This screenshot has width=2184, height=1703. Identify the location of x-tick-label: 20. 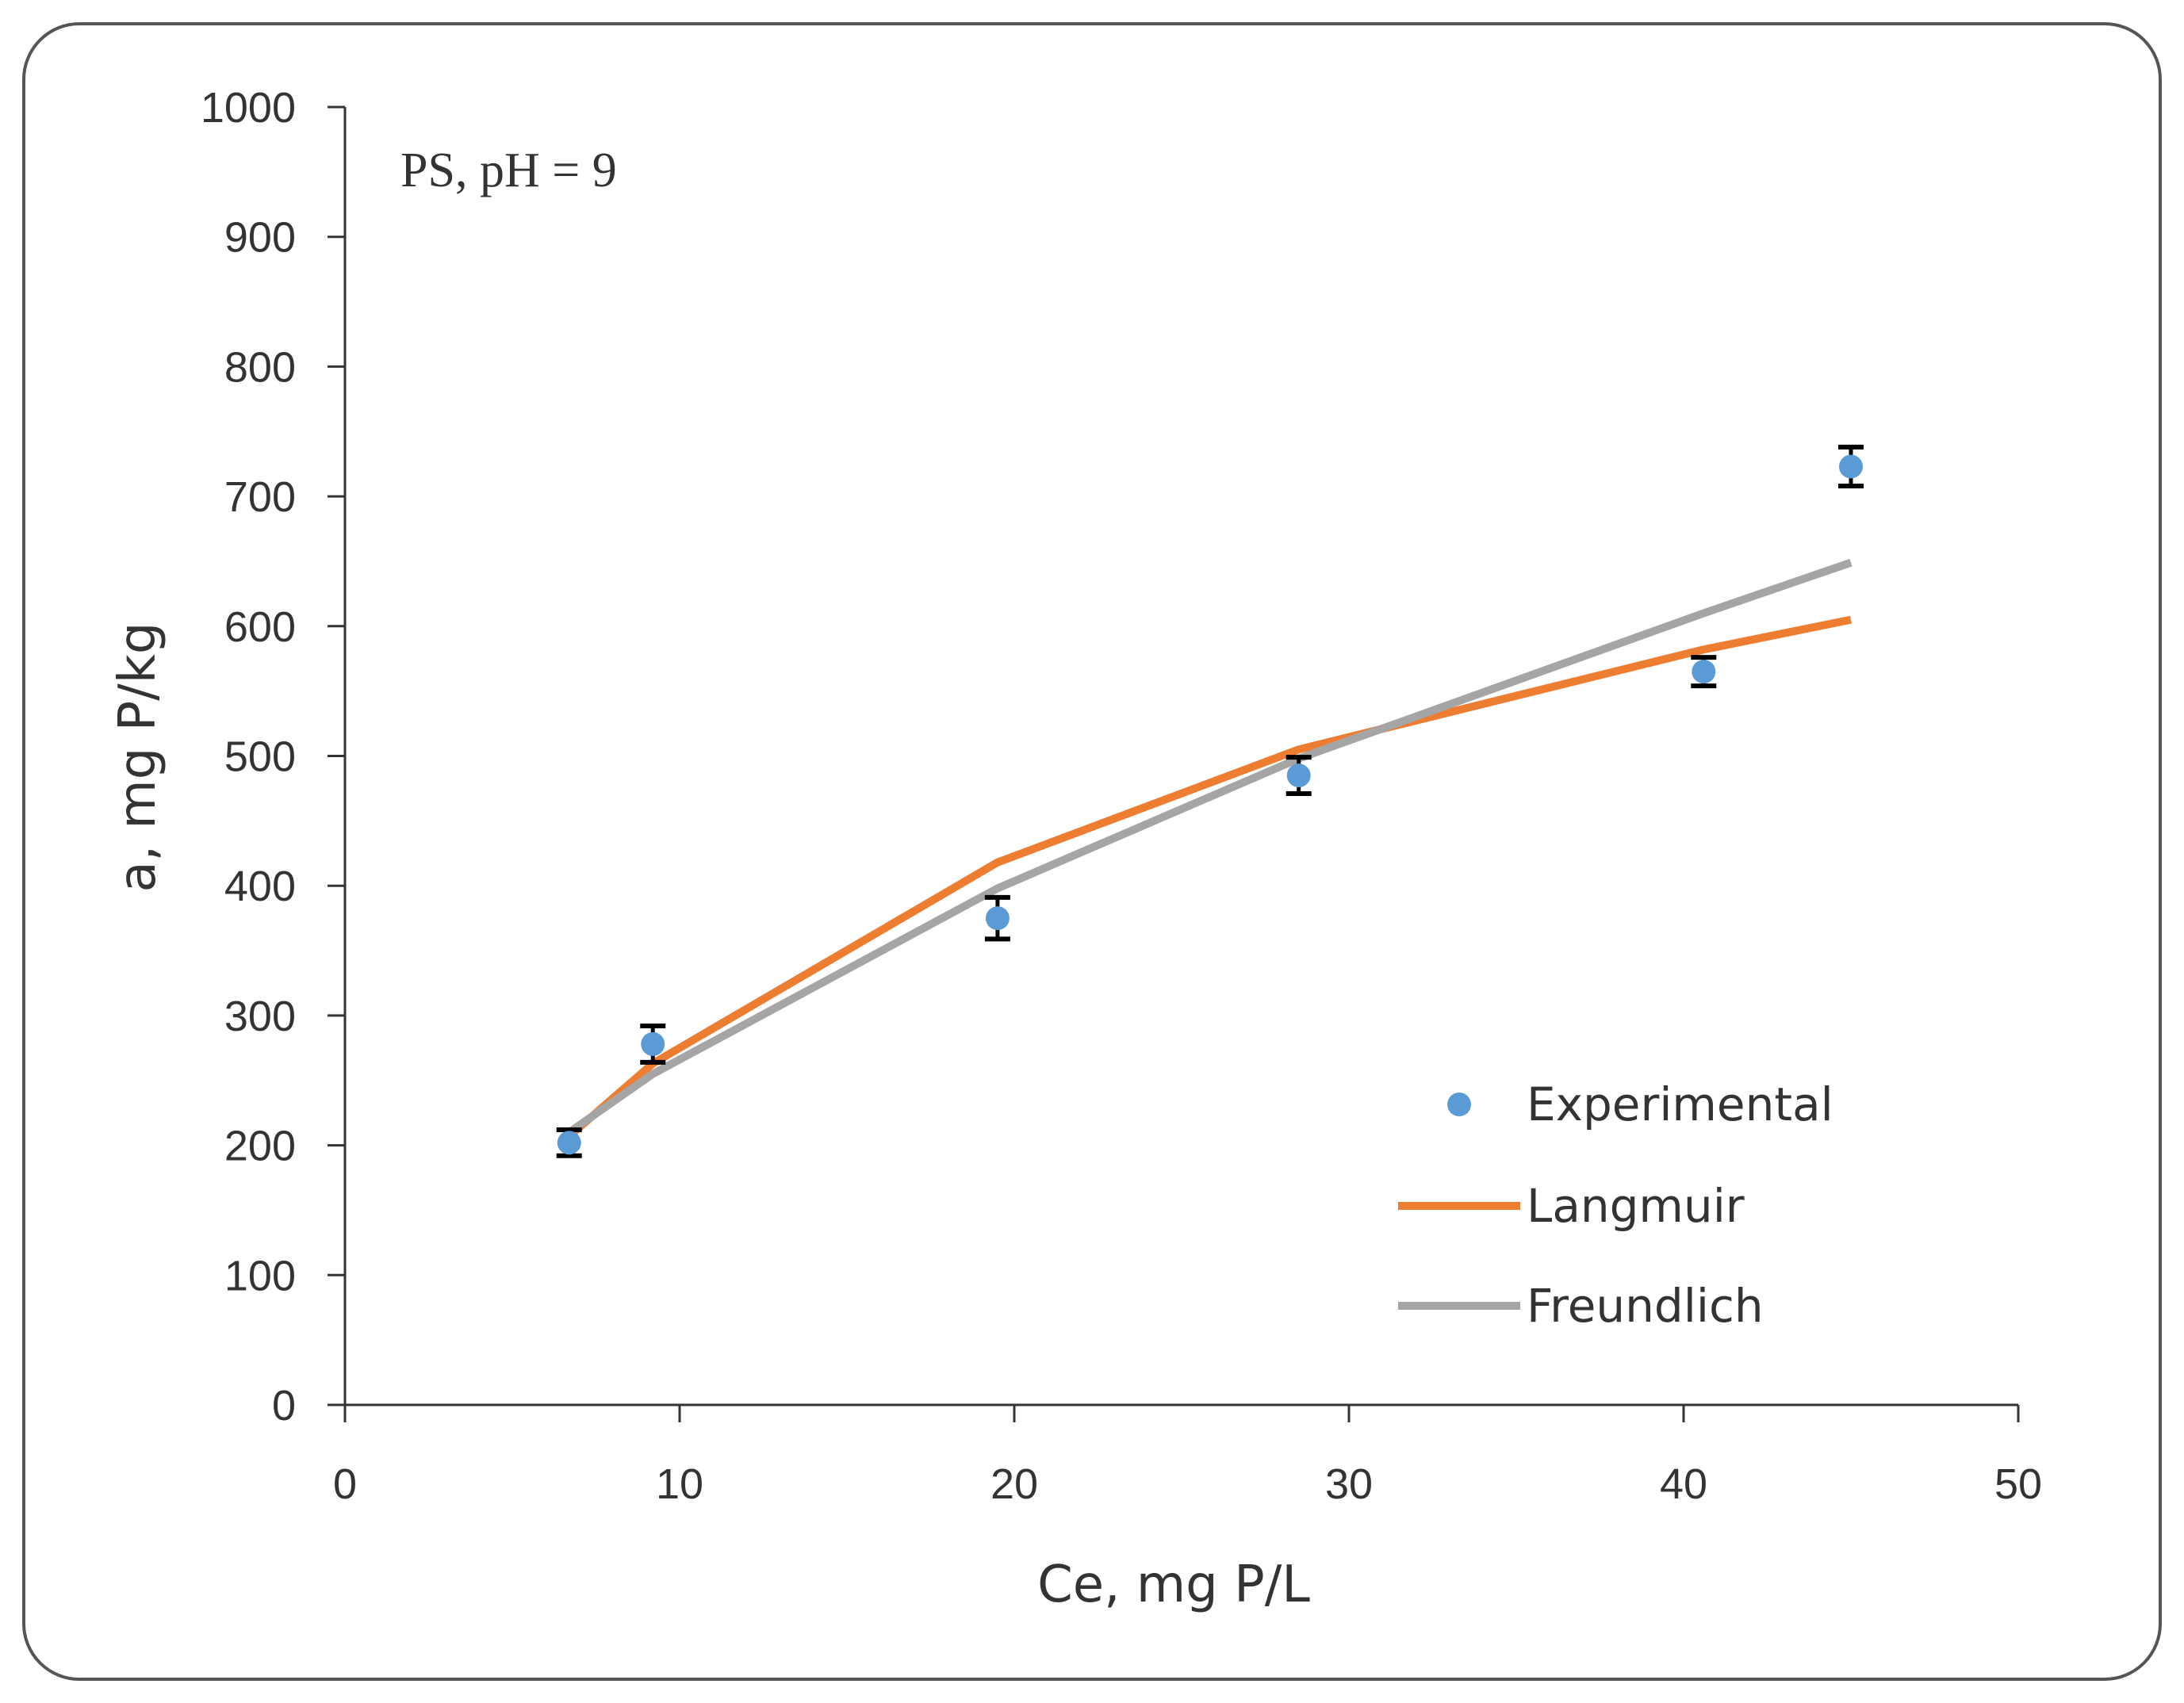
(1014, 1484).